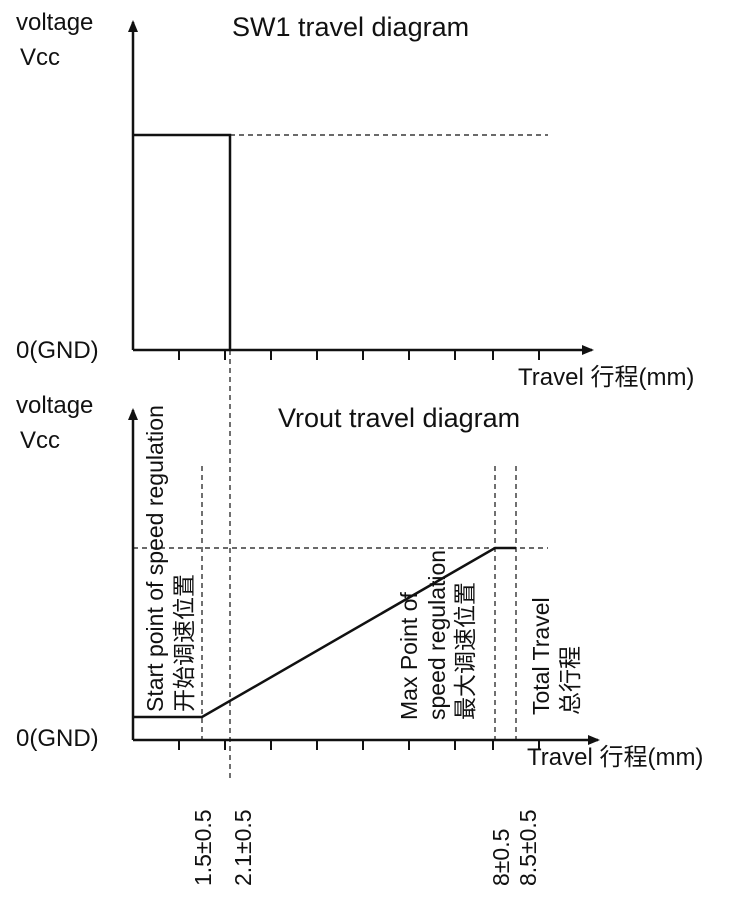 The width and height of the screenshot is (754, 916). I want to click on tick-label-2-1: 2.1±0.5, so click(243, 847).